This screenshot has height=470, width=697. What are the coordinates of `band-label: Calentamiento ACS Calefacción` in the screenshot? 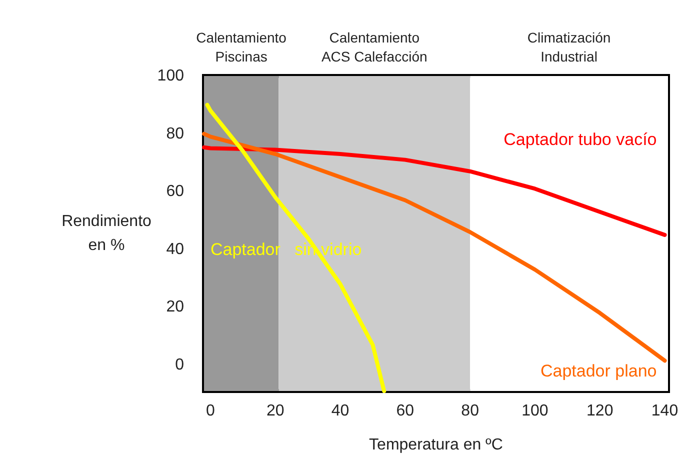 It's located at (374, 47).